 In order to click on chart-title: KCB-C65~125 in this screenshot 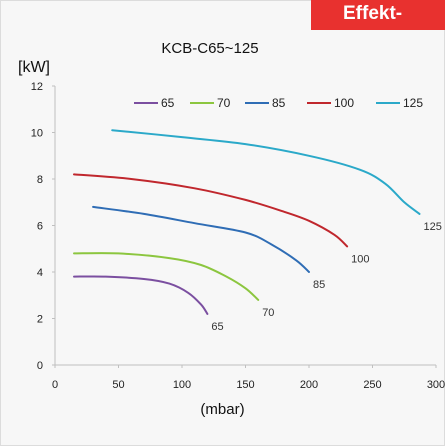, I will do `click(210, 48)`.